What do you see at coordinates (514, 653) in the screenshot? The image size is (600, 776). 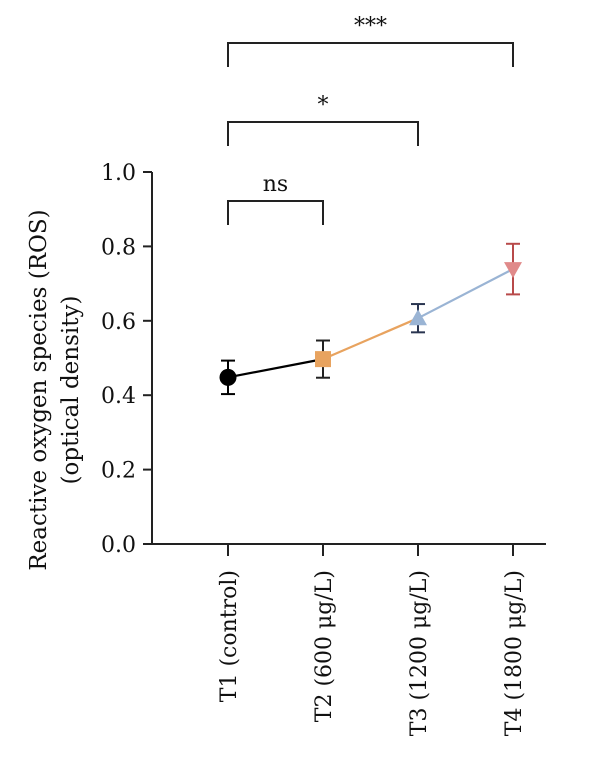 I see `x-tick-label: T4 (1800 μg/L)` at bounding box center [514, 653].